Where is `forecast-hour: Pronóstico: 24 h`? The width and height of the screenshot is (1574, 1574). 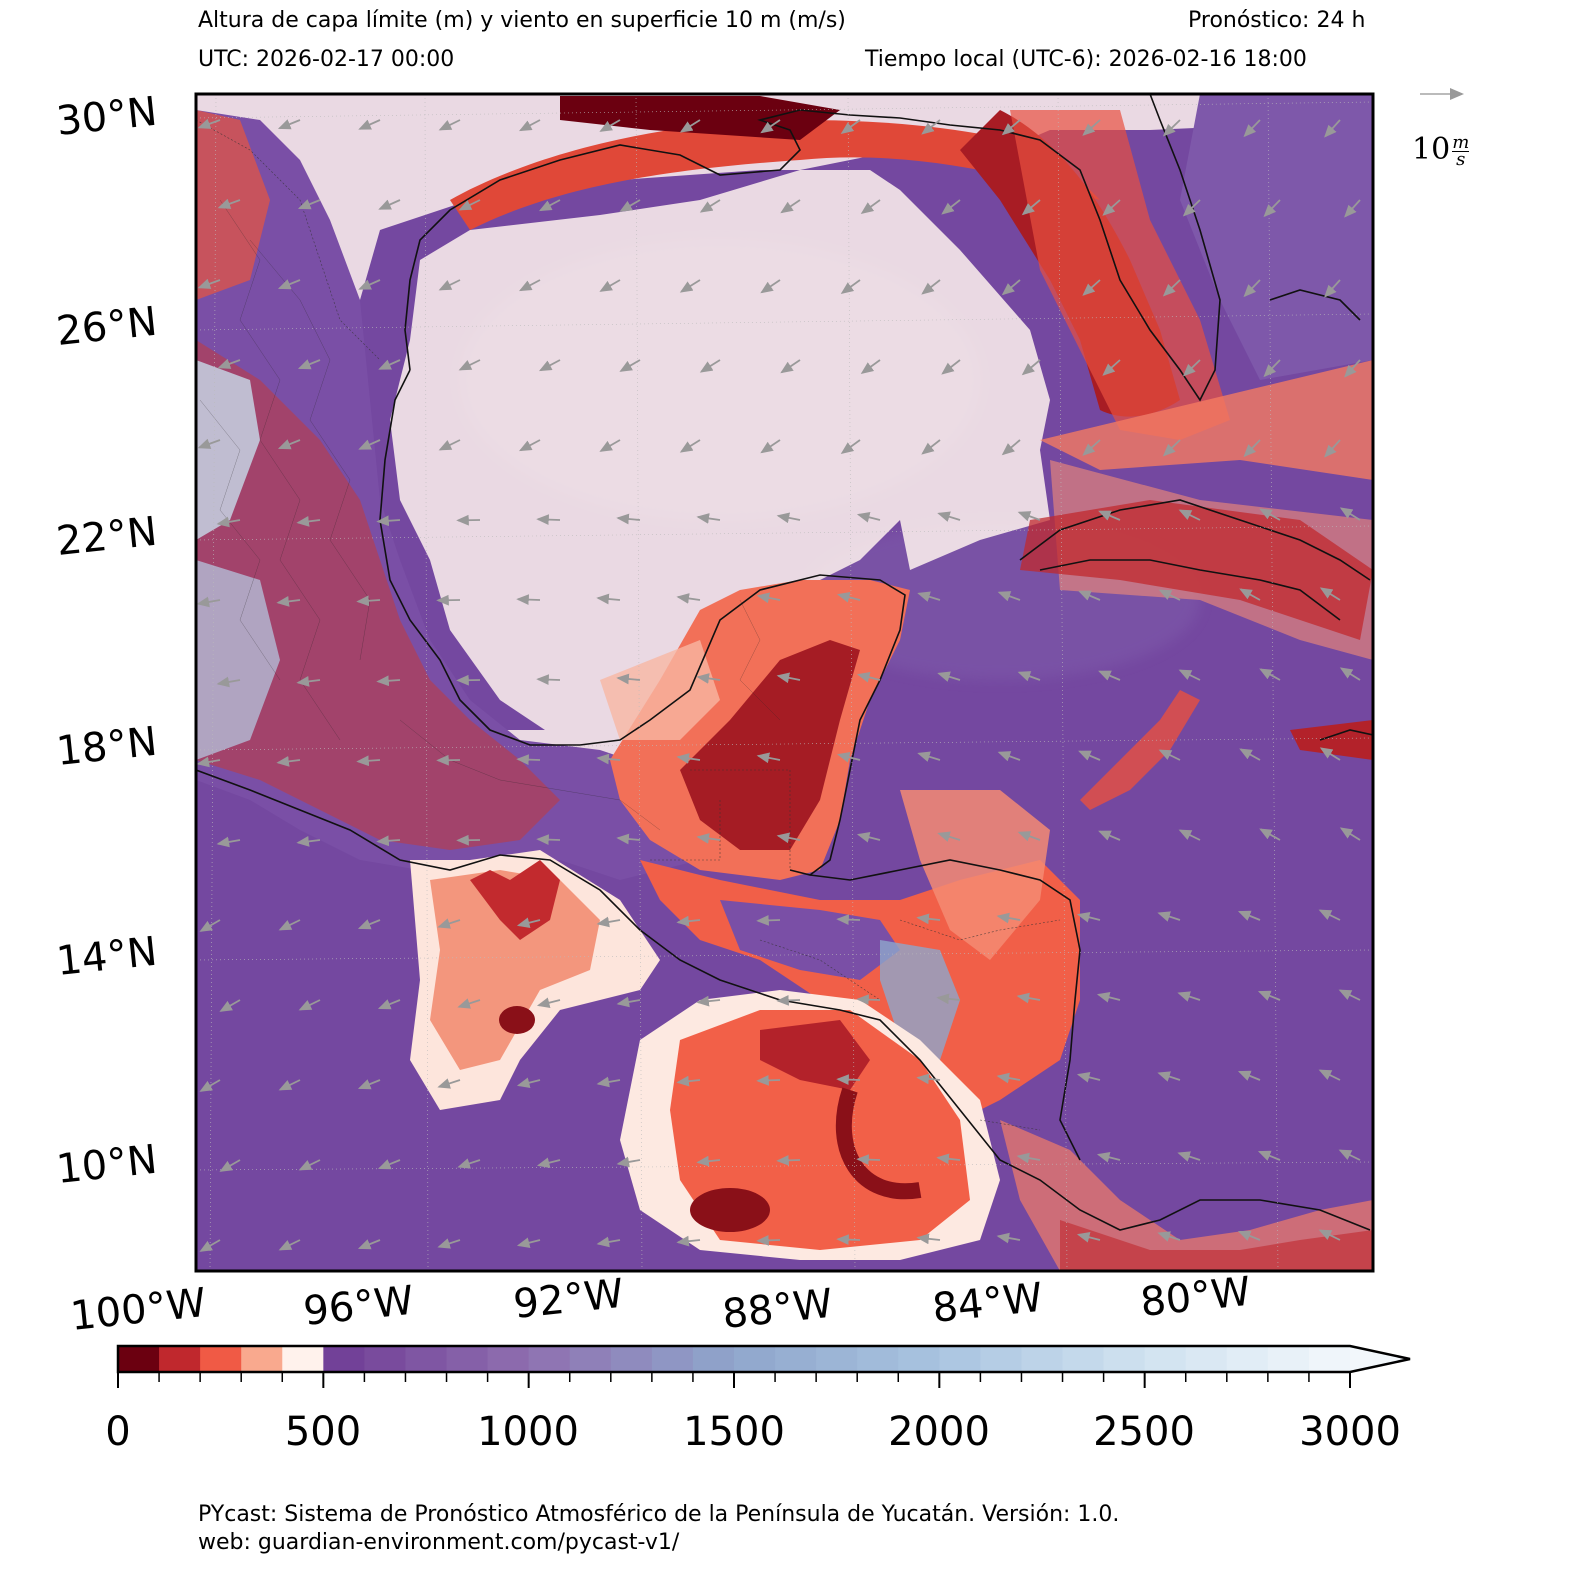
forecast-hour: Pronóstico: 24 h is located at coordinates (1277, 20).